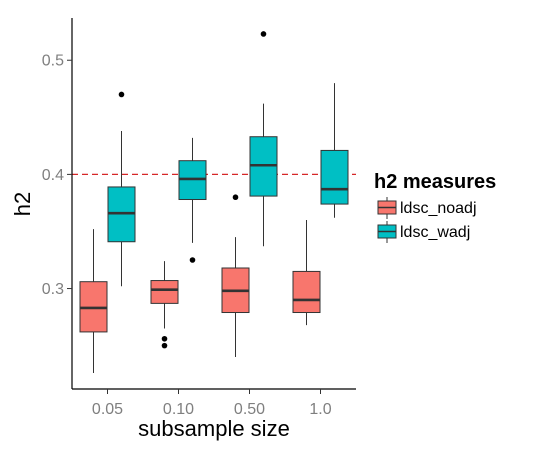  What do you see at coordinates (249, 409) in the screenshot?
I see `x-tick-label: 0.50` at bounding box center [249, 409].